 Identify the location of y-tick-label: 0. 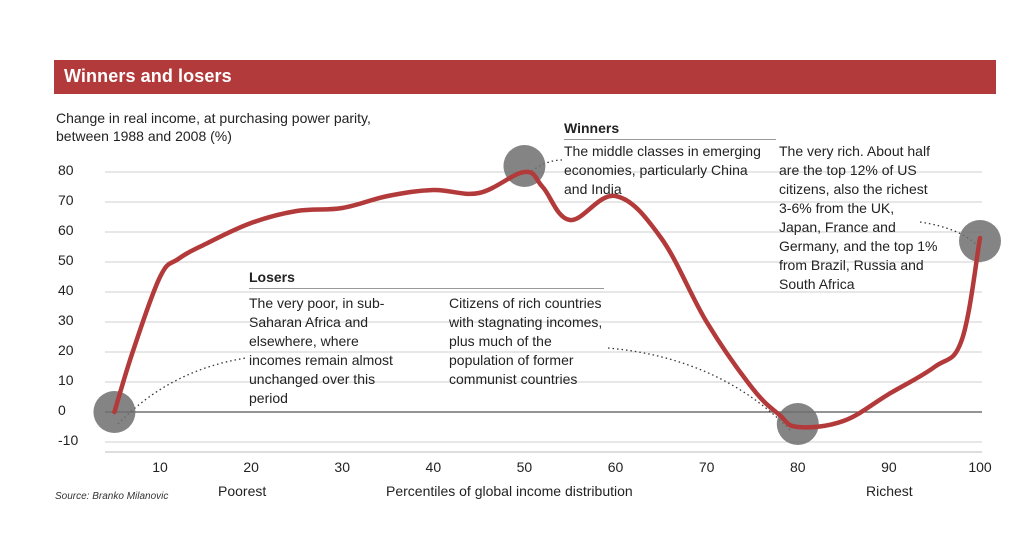
(62, 410).